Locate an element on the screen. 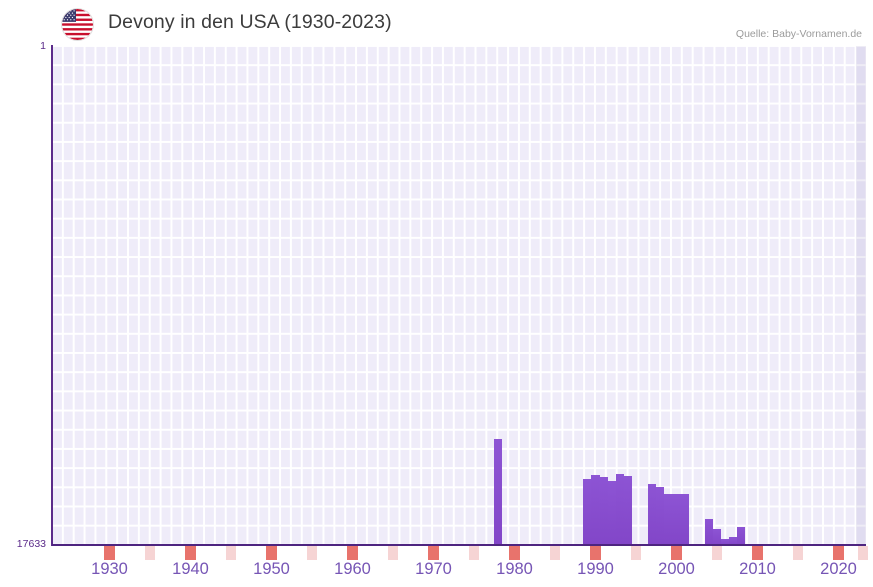 This screenshot has height=587, width=873. y-axis-tick-bottom: 17633 is located at coordinates (31, 544).